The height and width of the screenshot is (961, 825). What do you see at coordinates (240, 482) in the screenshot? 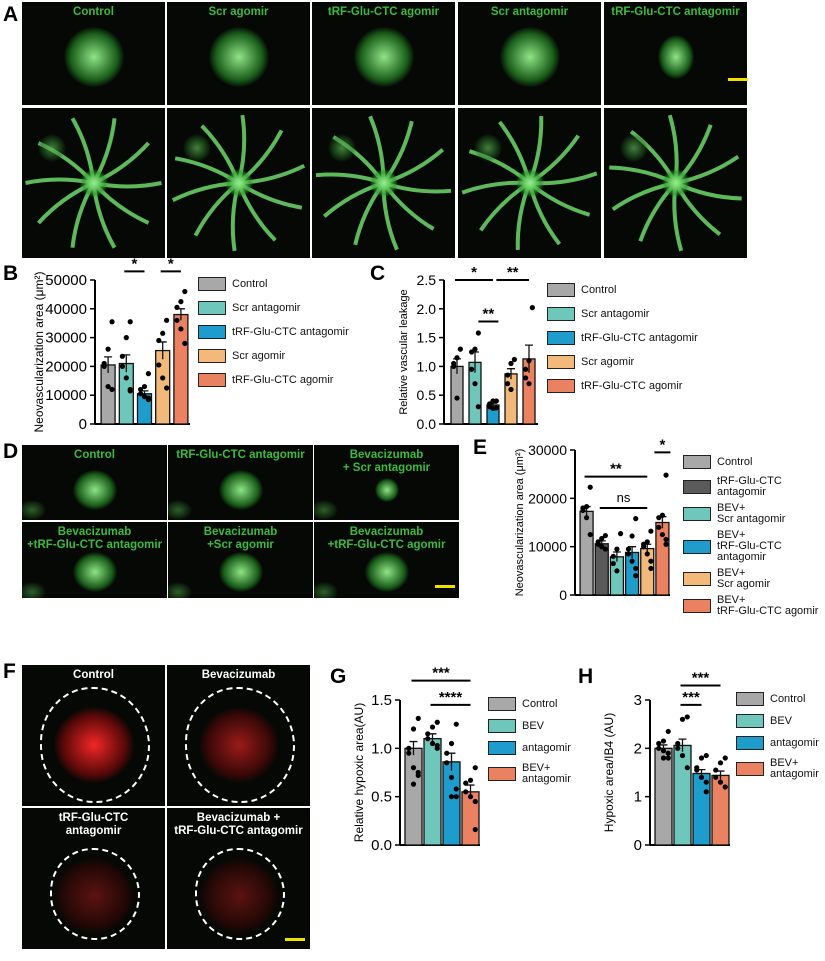
I see `image-d-1: tRF-Glu-CTC antagomir` at bounding box center [240, 482].